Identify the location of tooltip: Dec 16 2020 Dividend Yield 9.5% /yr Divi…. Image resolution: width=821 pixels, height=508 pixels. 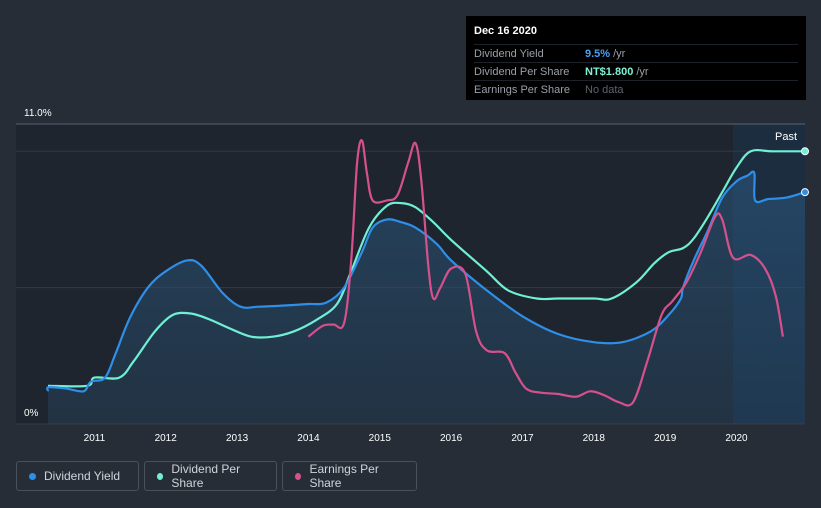
(636, 58).